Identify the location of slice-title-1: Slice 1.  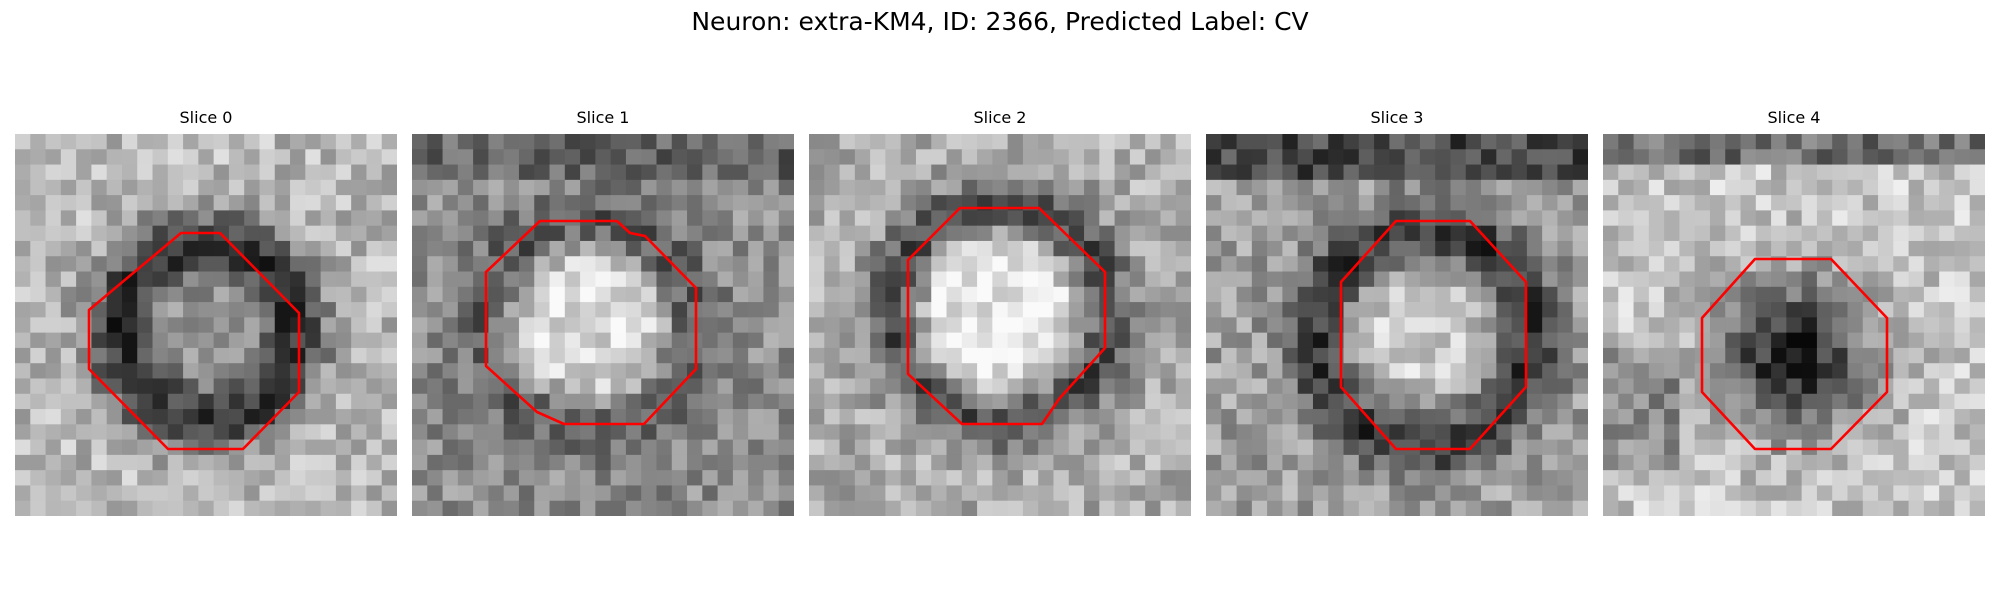
(603, 117).